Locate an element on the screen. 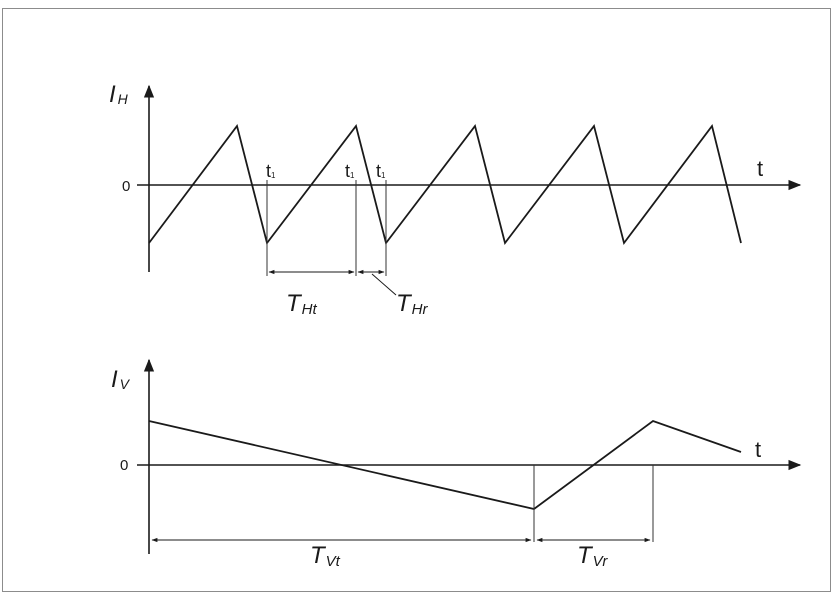 This screenshot has width=833, height=594. horizontal-sawtooth-waveform is located at coordinates (445, 184).